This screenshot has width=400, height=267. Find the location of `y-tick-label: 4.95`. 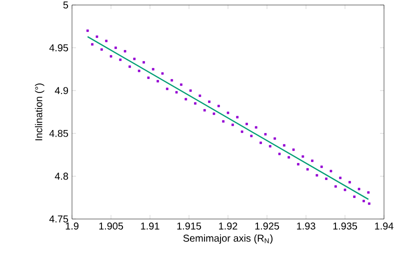

y-tick-label: 4.95 is located at coordinates (58, 48).